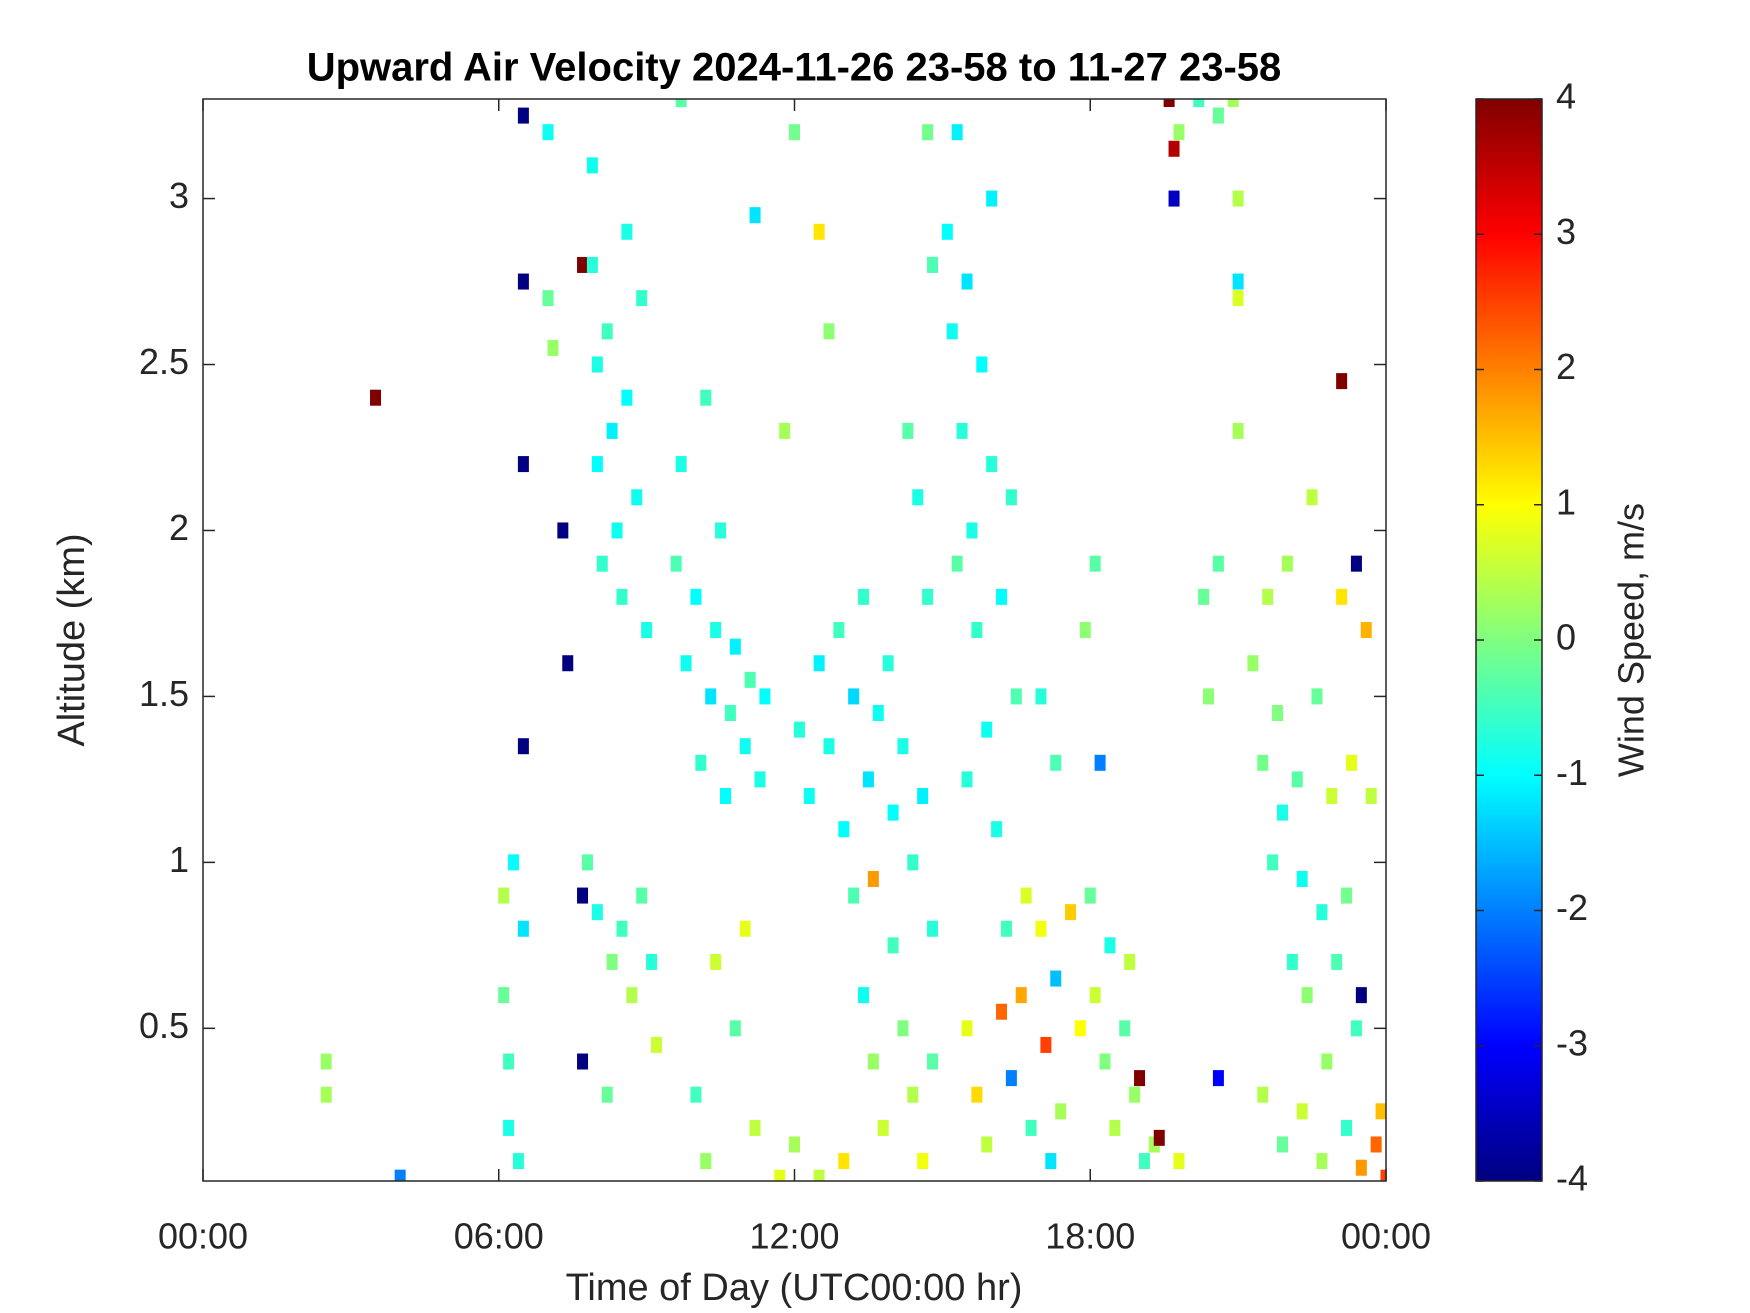 The height and width of the screenshot is (1313, 1750). What do you see at coordinates (1572, 1178) in the screenshot?
I see `colorbar-tick-label: -4` at bounding box center [1572, 1178].